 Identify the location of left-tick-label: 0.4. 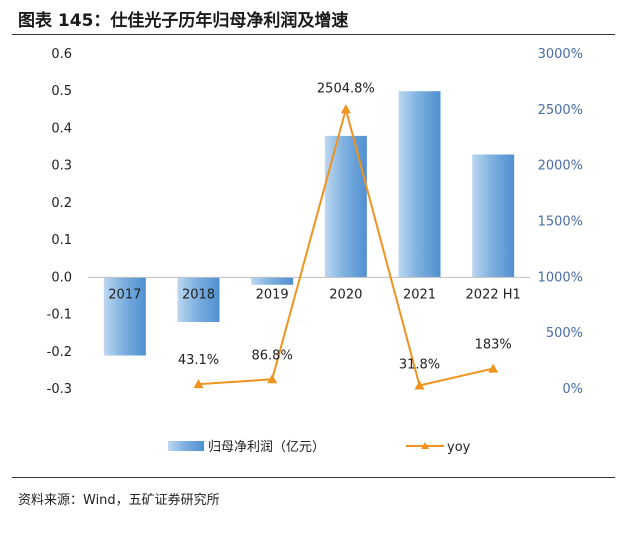
(61, 128).